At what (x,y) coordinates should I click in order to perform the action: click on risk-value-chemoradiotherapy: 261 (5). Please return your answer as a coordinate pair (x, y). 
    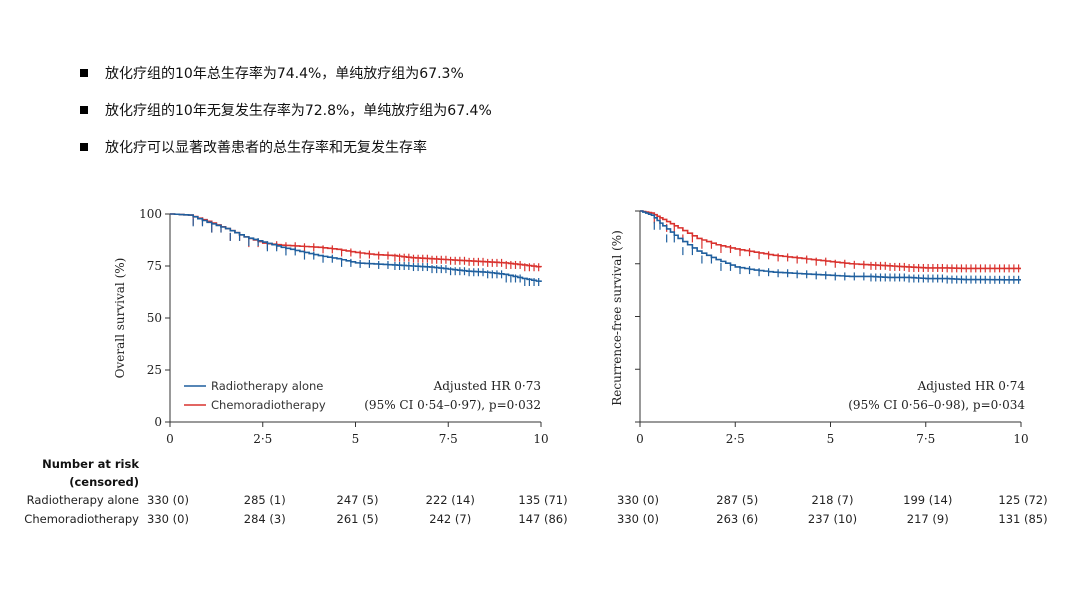
    Looking at the image, I should click on (358, 519).